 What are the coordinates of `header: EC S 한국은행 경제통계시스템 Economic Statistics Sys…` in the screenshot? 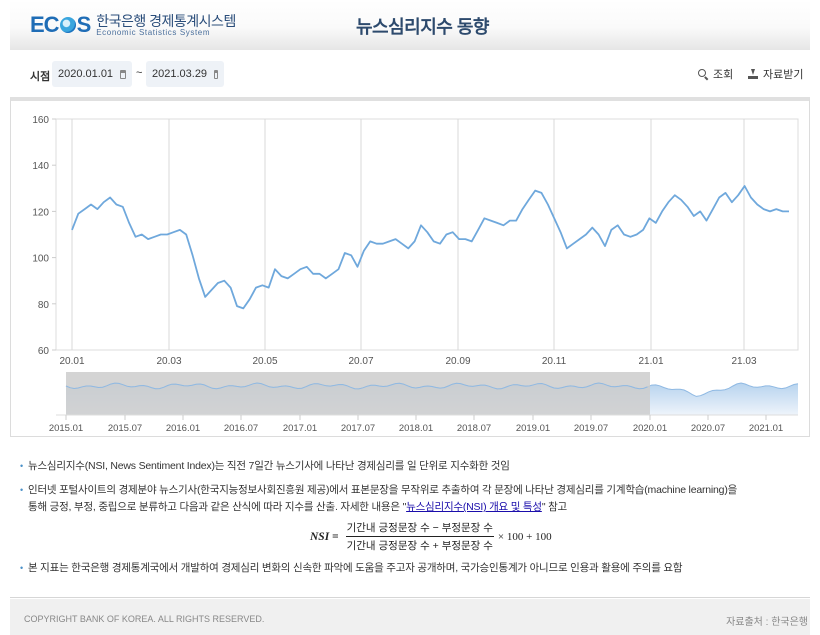 It's located at (410, 25).